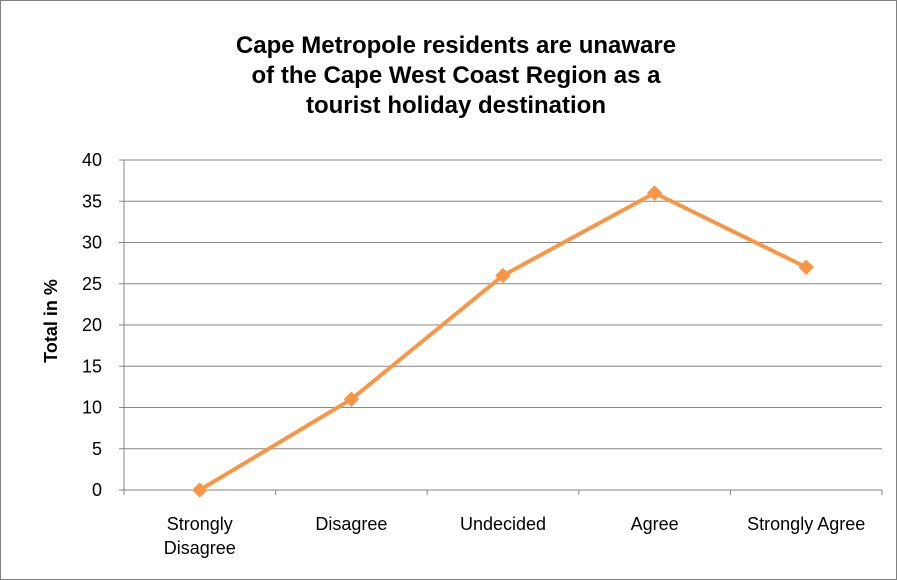 The image size is (897, 580). I want to click on y-tick-label-25: 25, so click(92, 284).